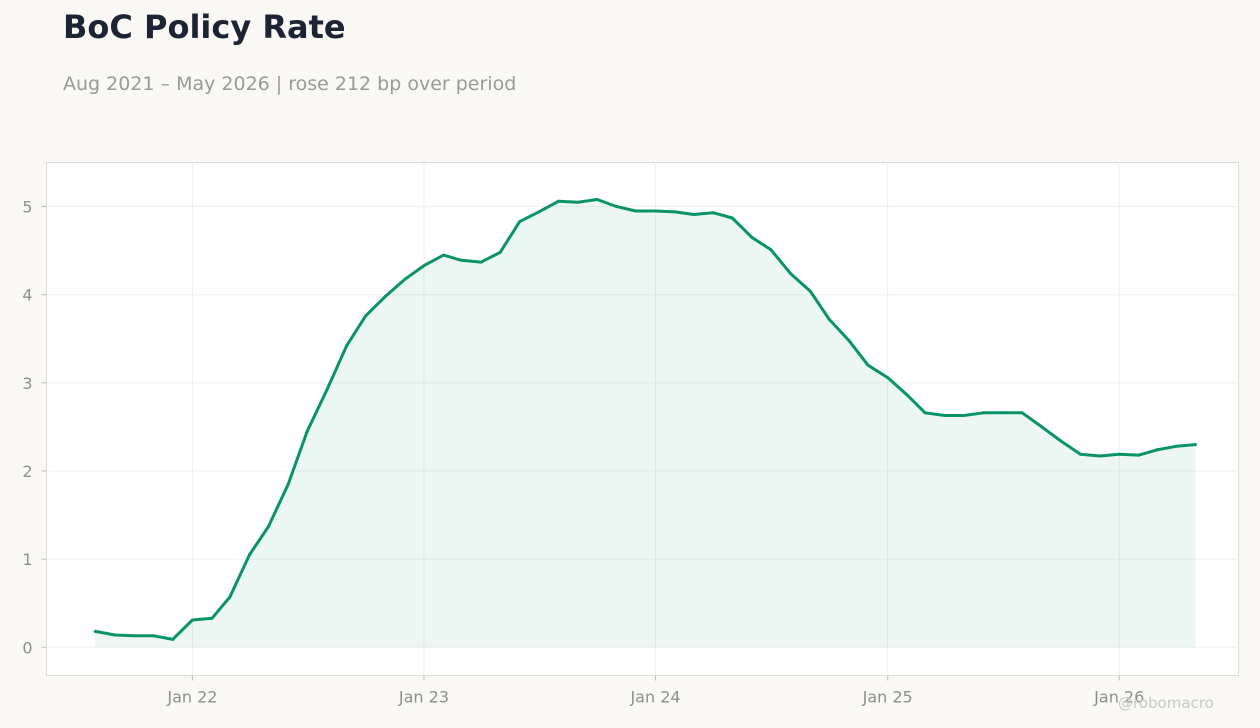 This screenshot has height=728, width=1260. I want to click on x-axis: Jan 22 Jan 23 Jan 24 Jan 25 Jan 26, so click(655, 691).